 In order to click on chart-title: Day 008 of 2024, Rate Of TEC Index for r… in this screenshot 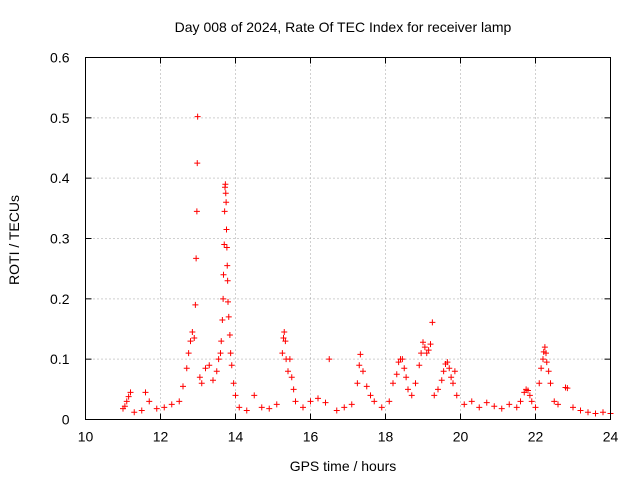, I will do `click(343, 27)`.